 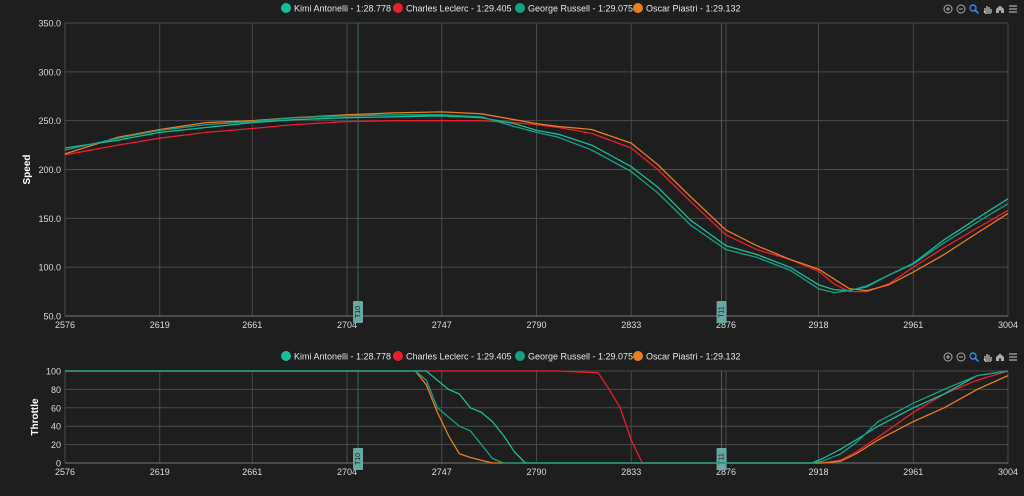 I want to click on y-tick-label: 150.0, so click(x=49, y=219).